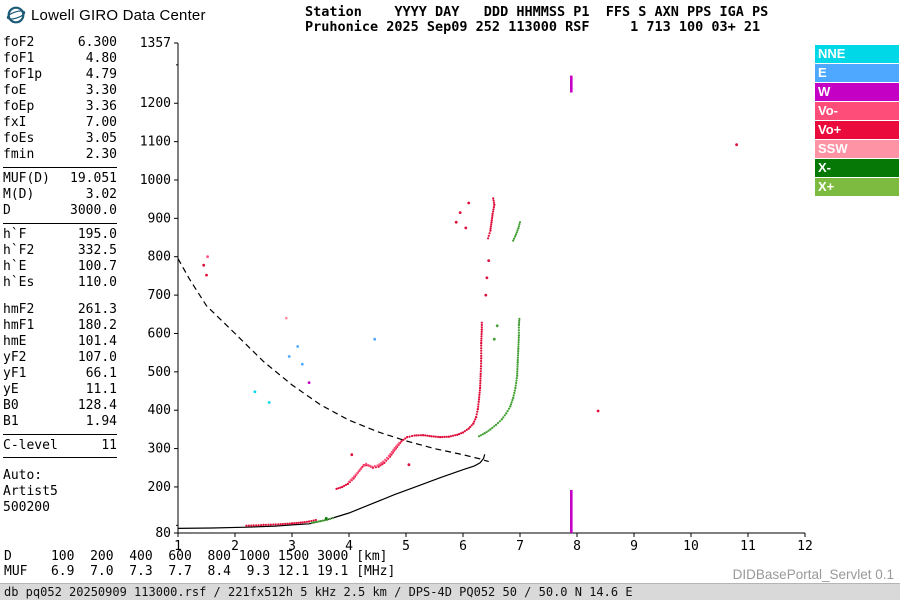  What do you see at coordinates (60, 389) in the screenshot?
I see `readout-ye: yE 11.1` at bounding box center [60, 389].